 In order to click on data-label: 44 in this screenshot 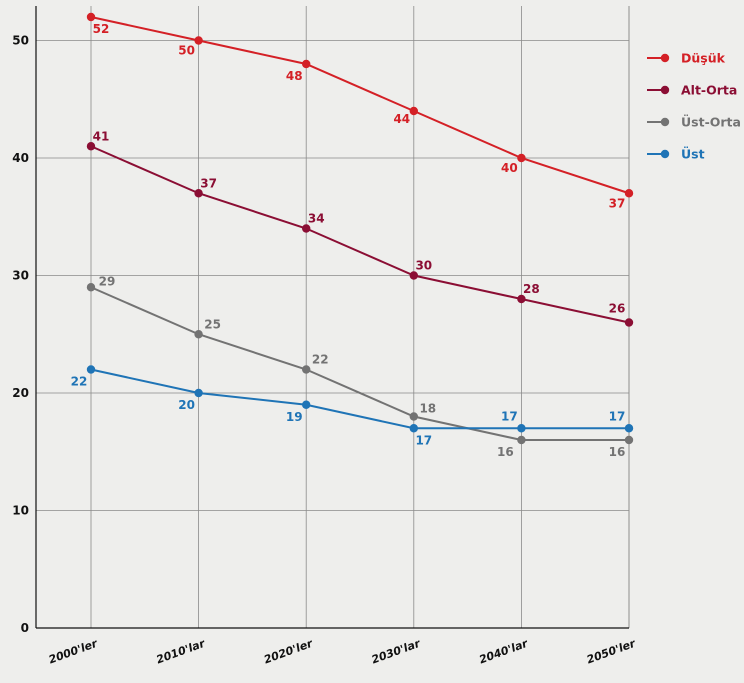, I will do `click(401, 119)`.